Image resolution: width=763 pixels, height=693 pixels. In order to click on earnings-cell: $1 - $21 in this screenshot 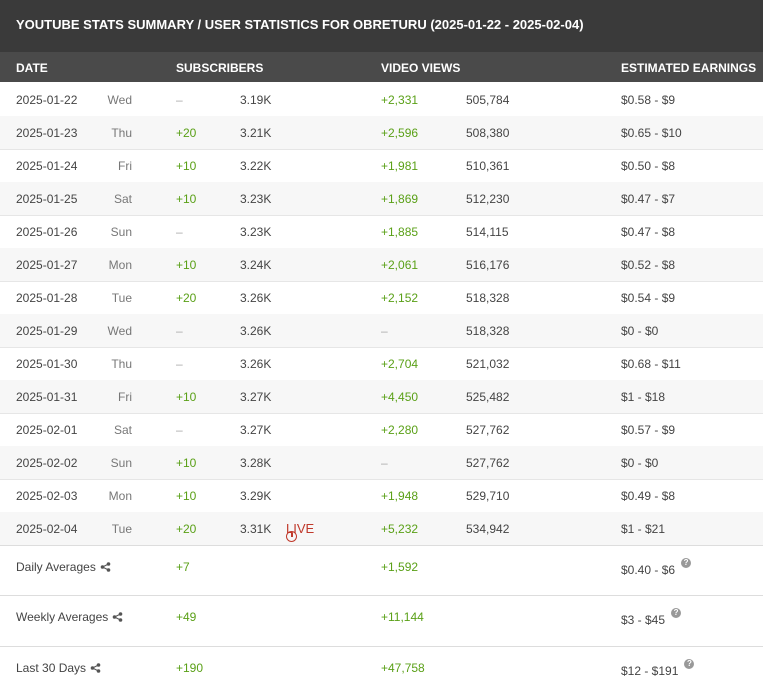, I will do `click(643, 529)`.